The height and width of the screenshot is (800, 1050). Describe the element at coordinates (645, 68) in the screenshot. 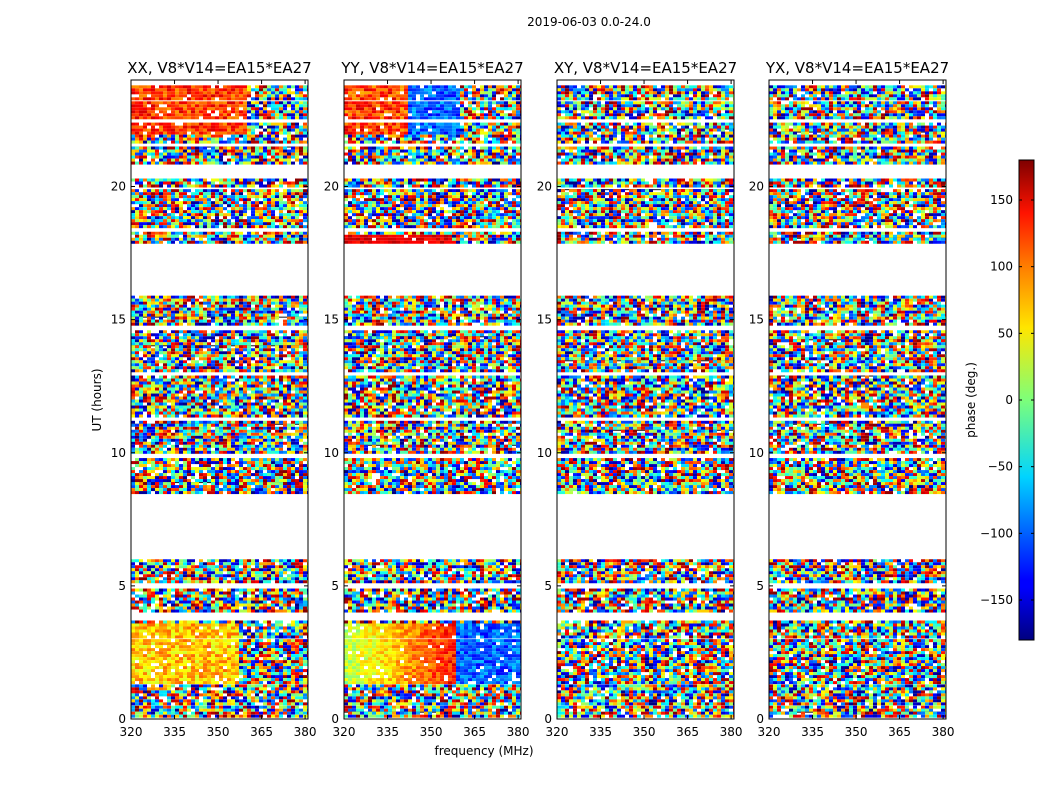

I see `panel-title: XY, V8*V14=EA15*EA27` at that location.